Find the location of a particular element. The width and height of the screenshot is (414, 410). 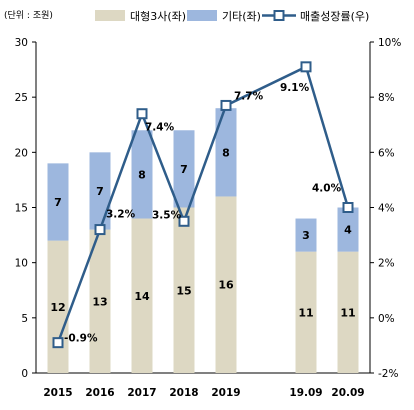

bar-big3-label: 16 is located at coordinates (226, 285).